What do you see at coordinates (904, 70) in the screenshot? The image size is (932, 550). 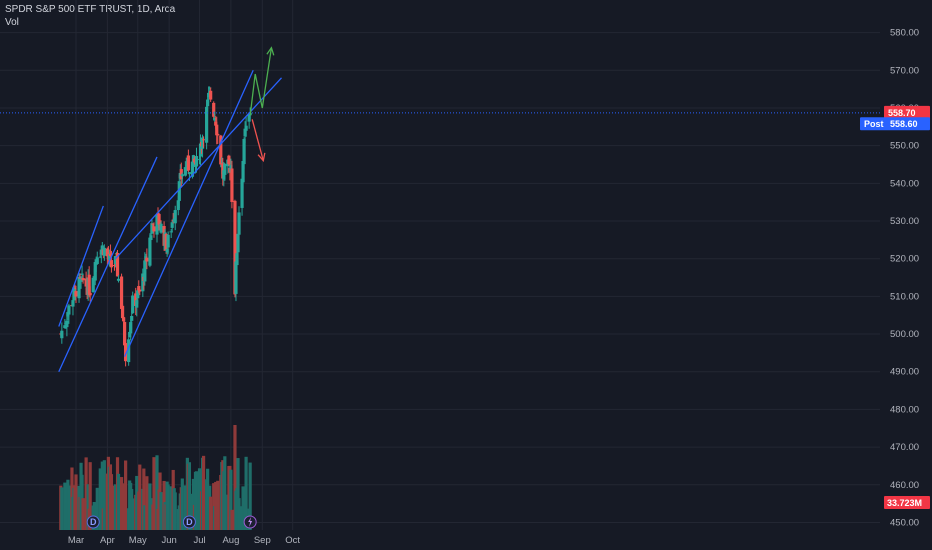 I see `y-tick-label: 570.00` at bounding box center [904, 70].